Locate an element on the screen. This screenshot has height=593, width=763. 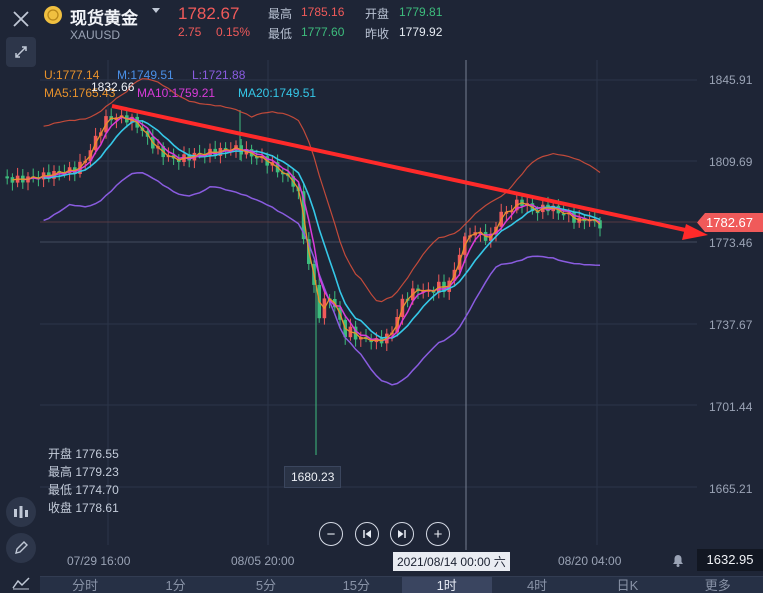
price-change-pct: 0.15% is located at coordinates (233, 32).